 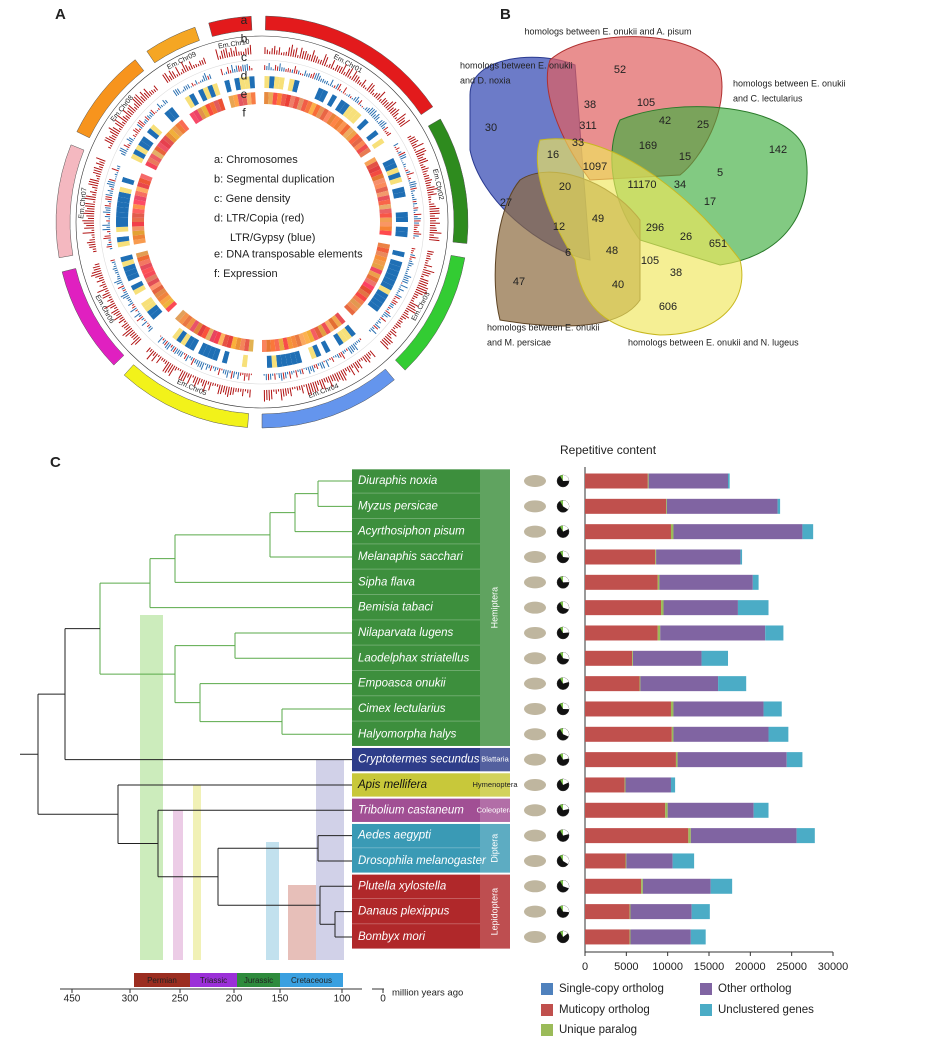 What do you see at coordinates (612, 251) in the screenshot?
I see `venn-count: 48` at bounding box center [612, 251].